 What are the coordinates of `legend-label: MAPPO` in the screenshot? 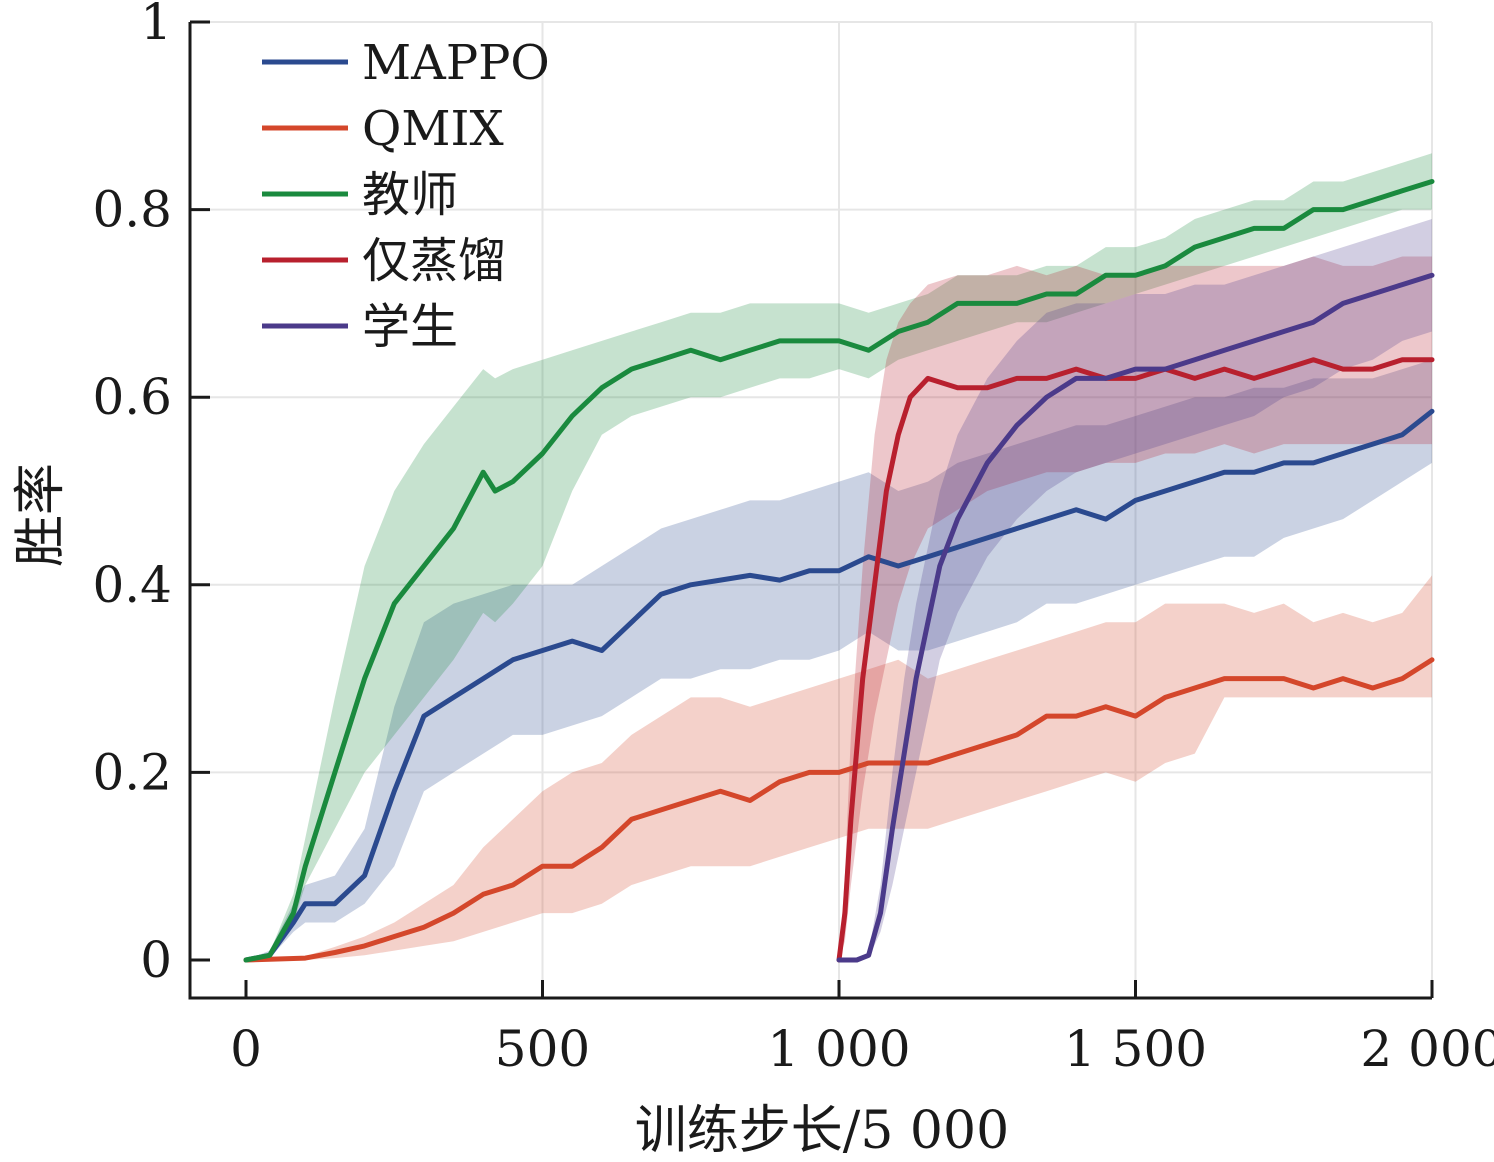 It's located at (456, 63).